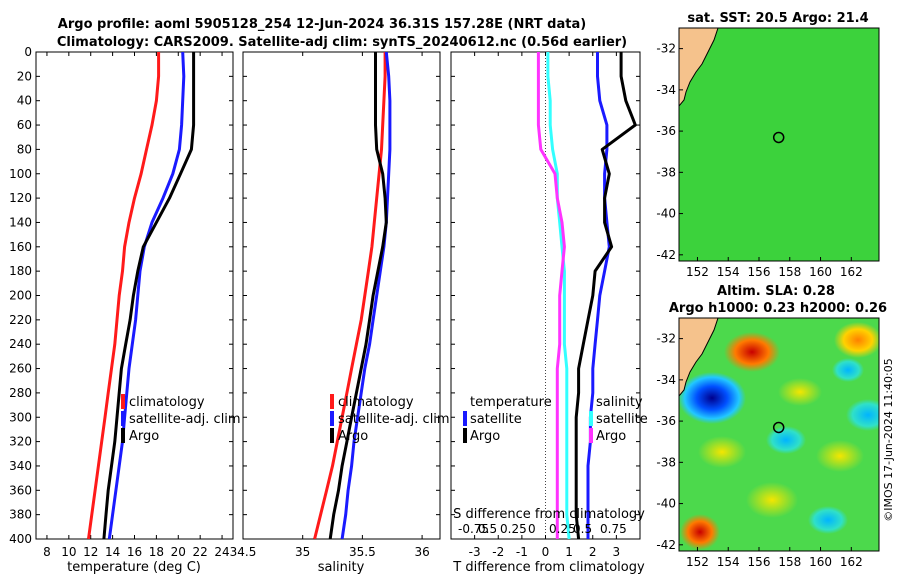  I want to click on y-tick-label: 140, so click(20, 222).